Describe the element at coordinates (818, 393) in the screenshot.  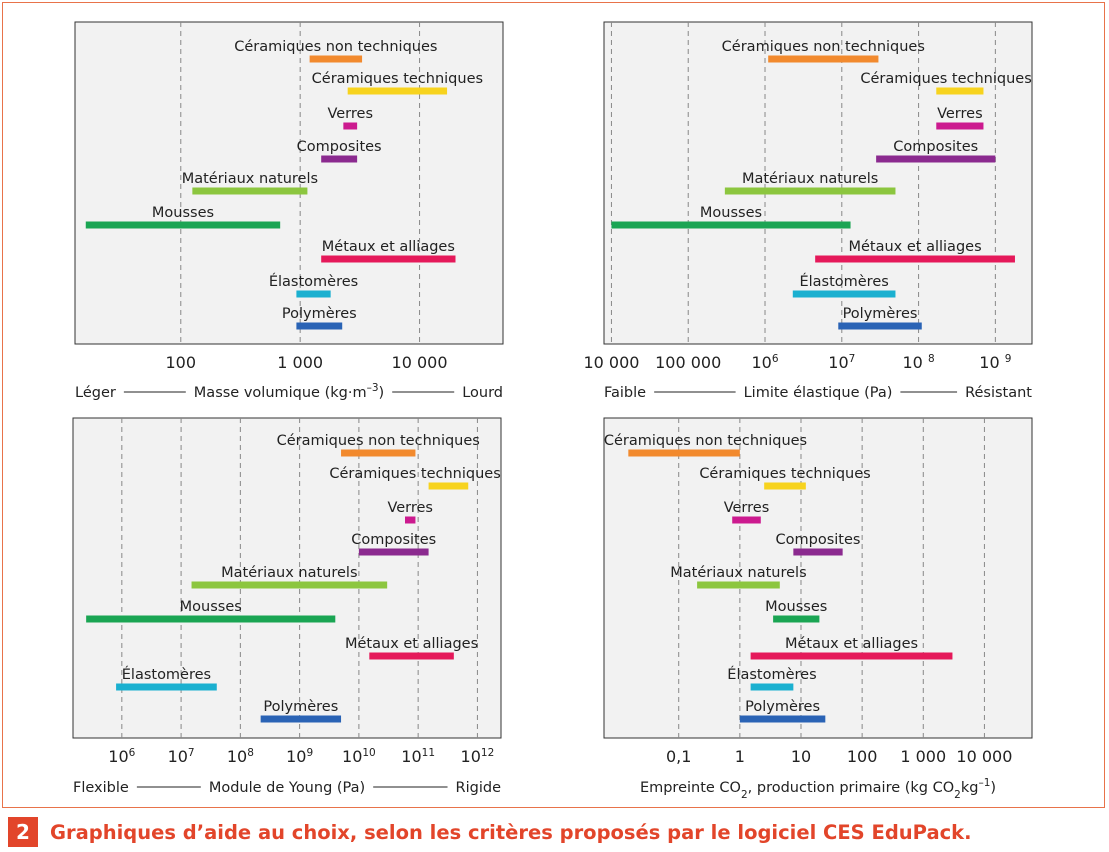
I see `footer-axis-title: Limite élastique (Pa)` at that location.